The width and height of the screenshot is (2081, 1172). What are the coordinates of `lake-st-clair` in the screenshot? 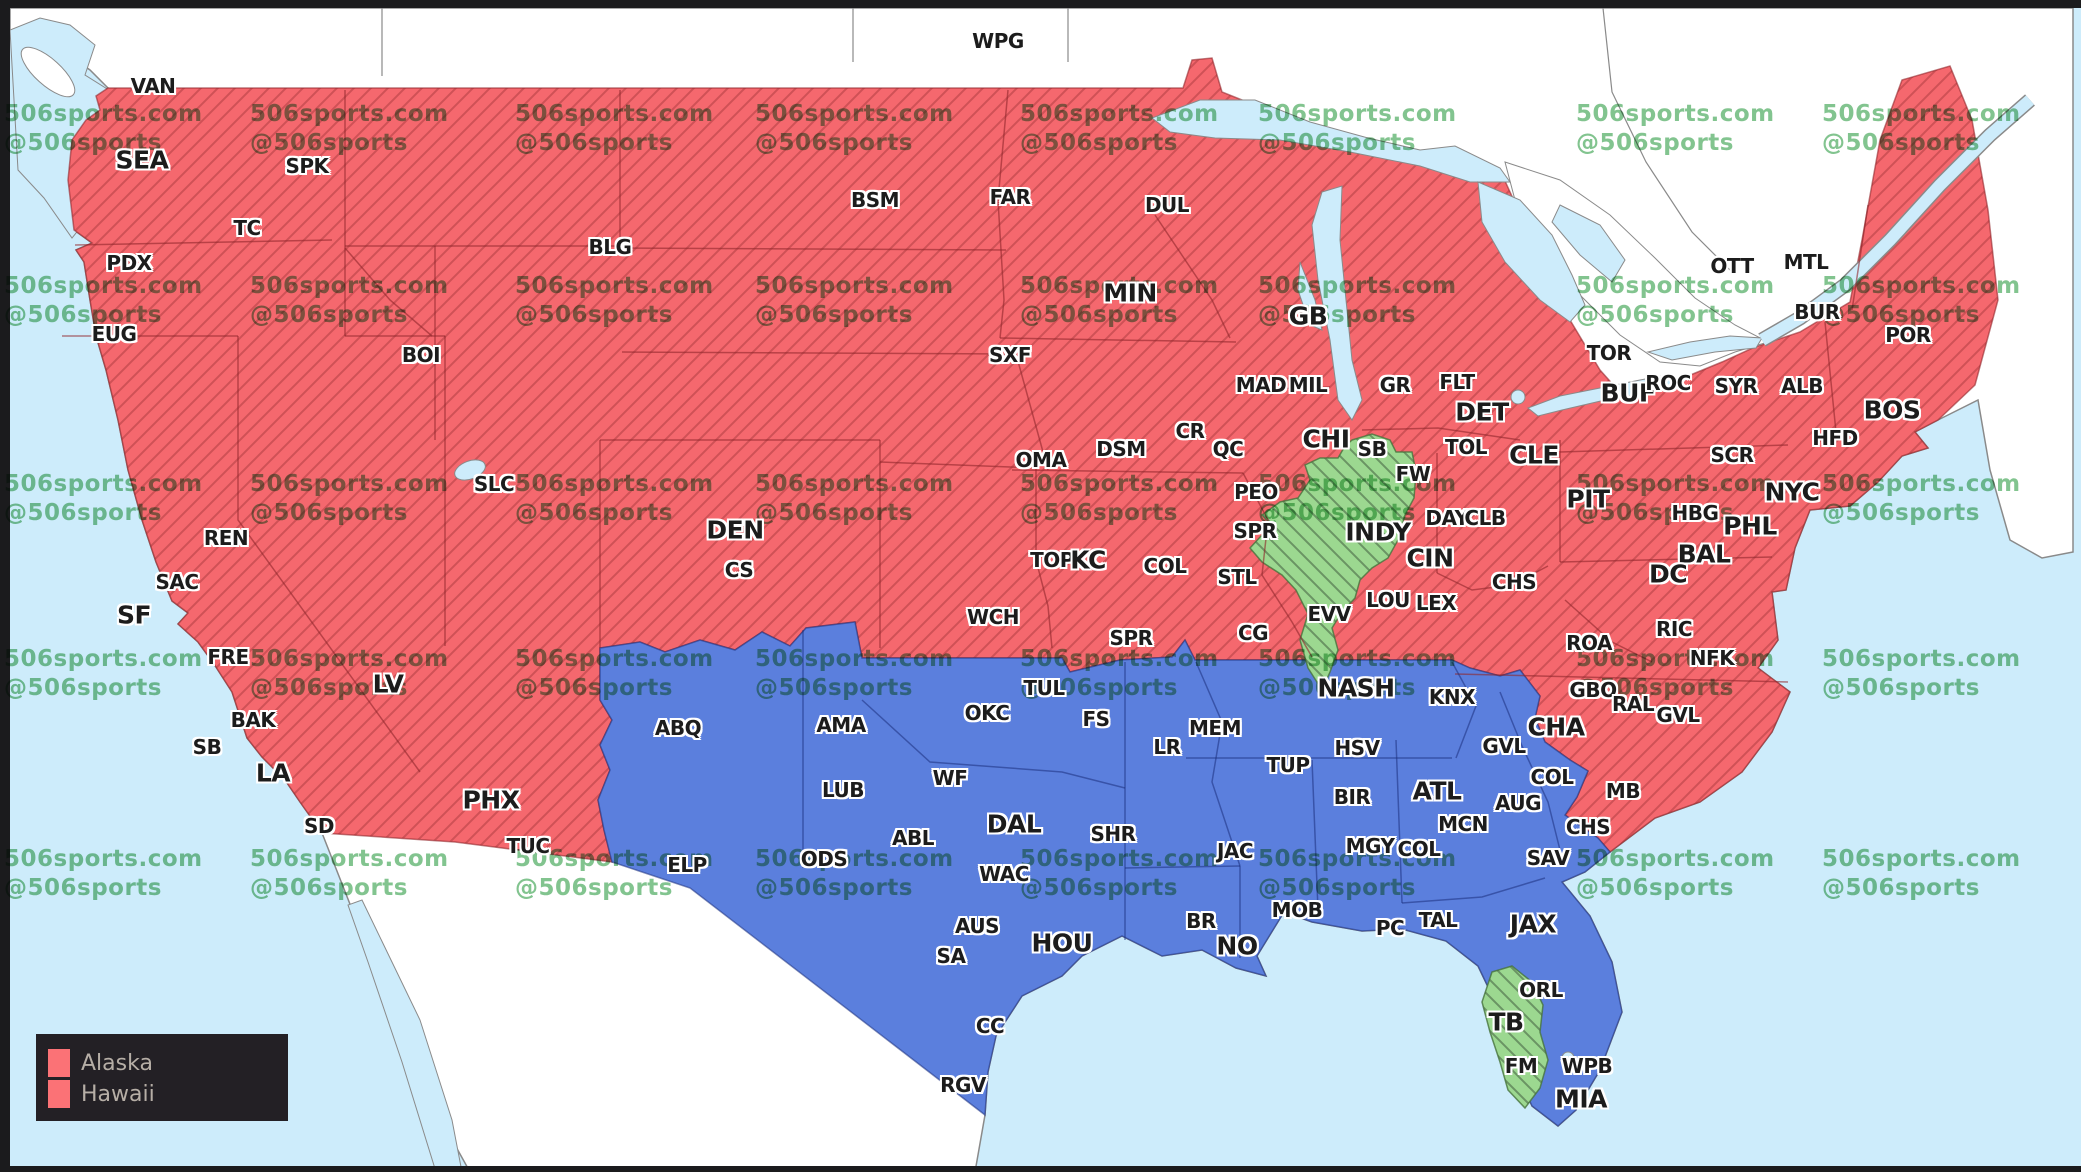 It's located at (1518, 397).